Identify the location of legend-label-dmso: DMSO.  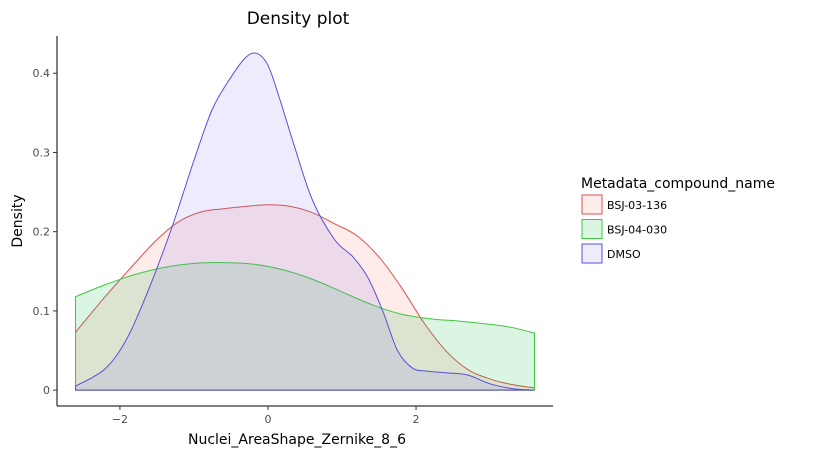
(624, 254).